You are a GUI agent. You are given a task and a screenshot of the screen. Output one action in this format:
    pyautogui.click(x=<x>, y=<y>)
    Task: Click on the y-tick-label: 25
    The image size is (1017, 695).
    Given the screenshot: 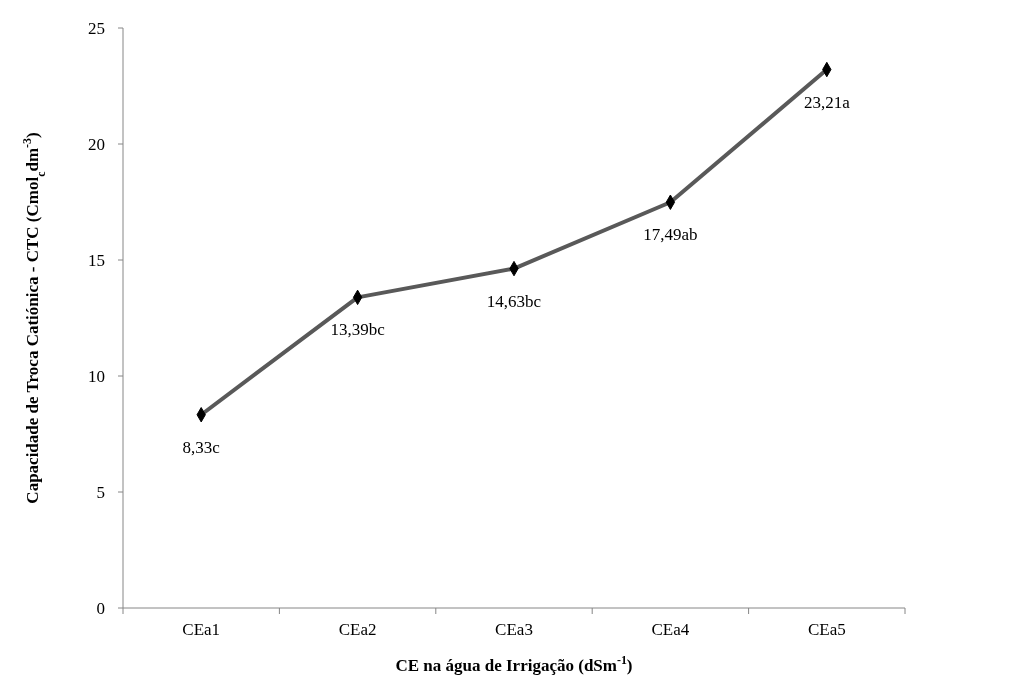 What is the action you would take?
    pyautogui.click(x=96, y=28)
    